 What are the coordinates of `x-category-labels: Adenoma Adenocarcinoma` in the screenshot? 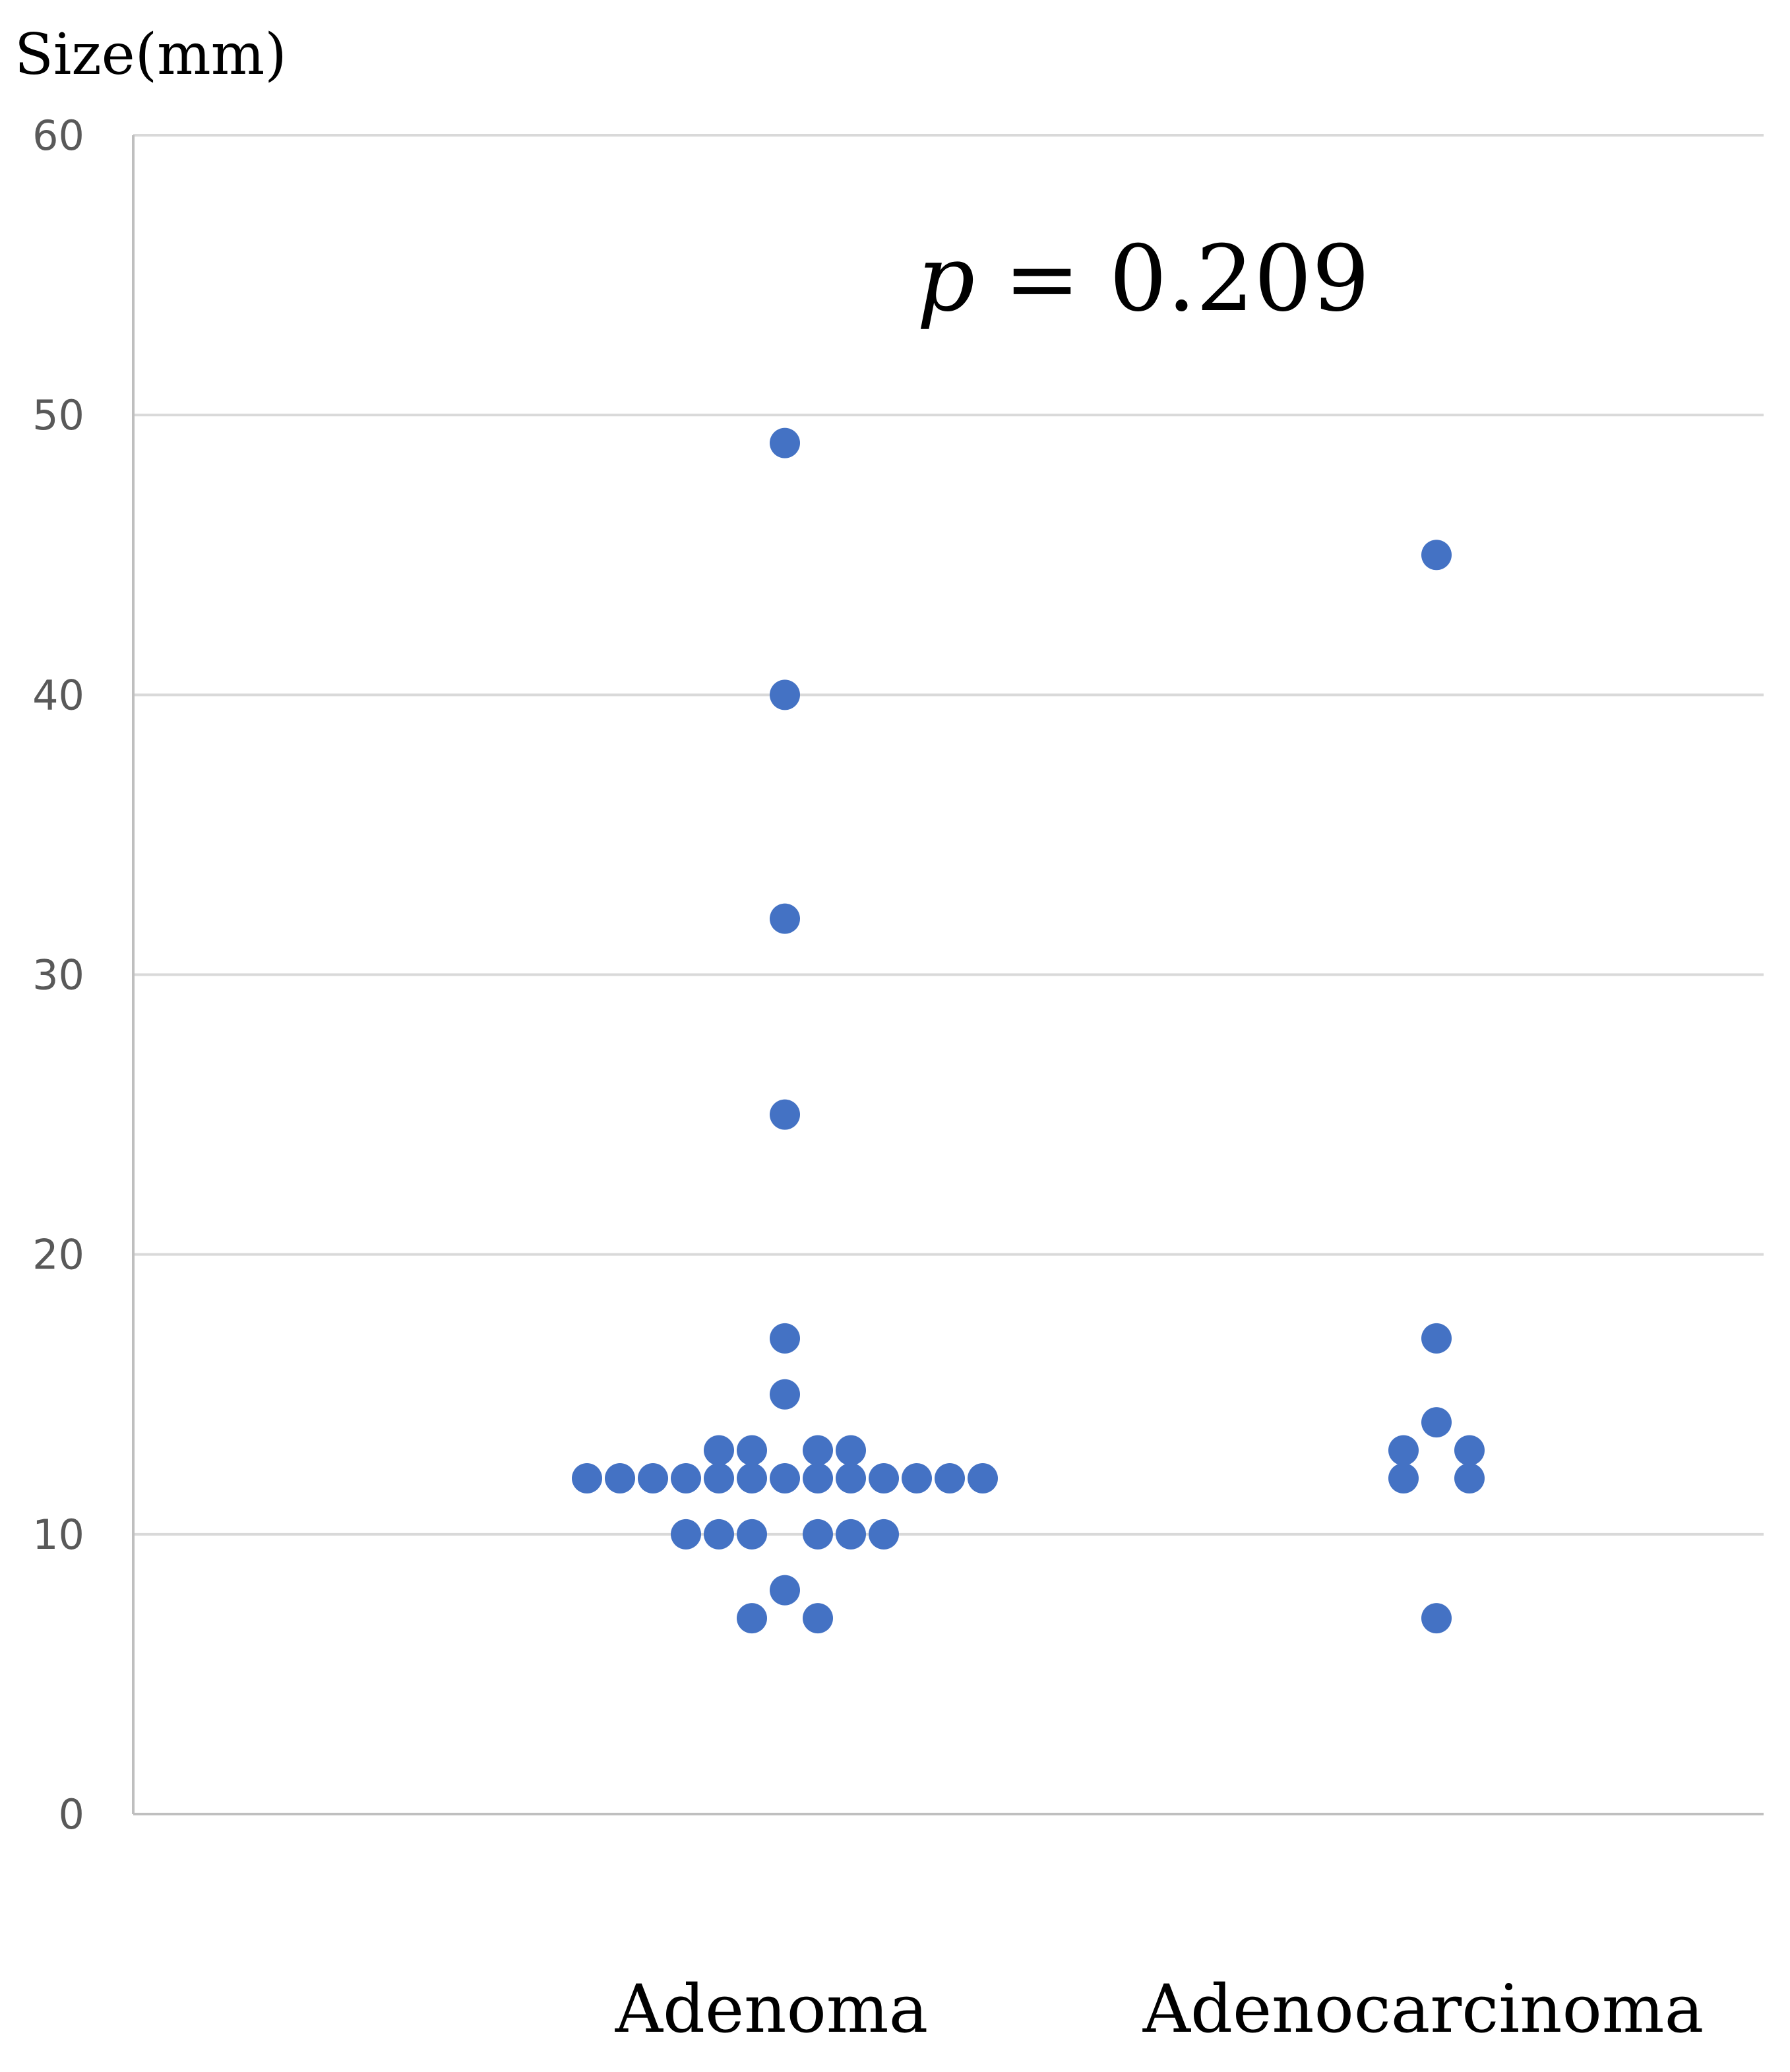 It's located at (1159, 2009).